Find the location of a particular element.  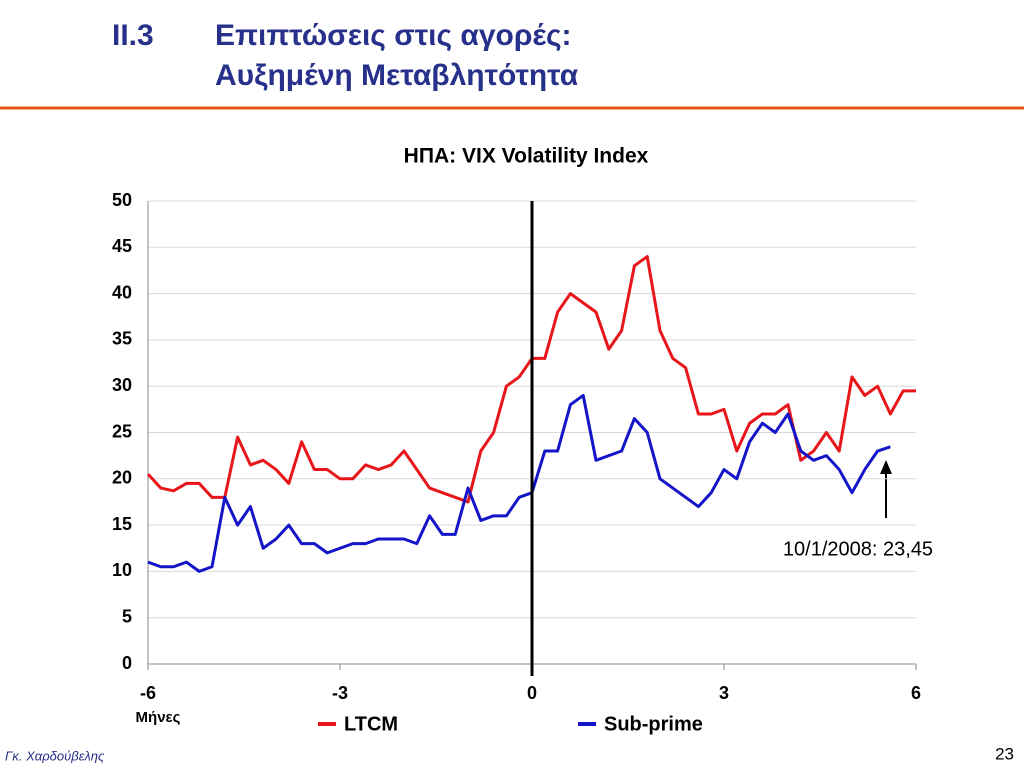

slide-title: Επιπτώσεις στις αγορές: is located at coordinates (393, 35).